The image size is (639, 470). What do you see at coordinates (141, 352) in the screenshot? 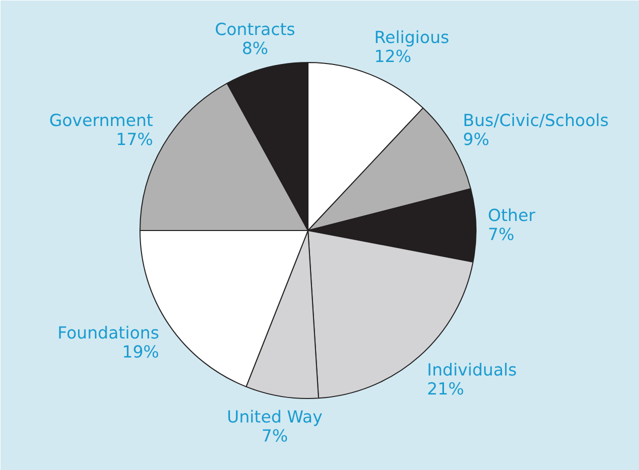
I see `data-label: 19%` at bounding box center [141, 352].